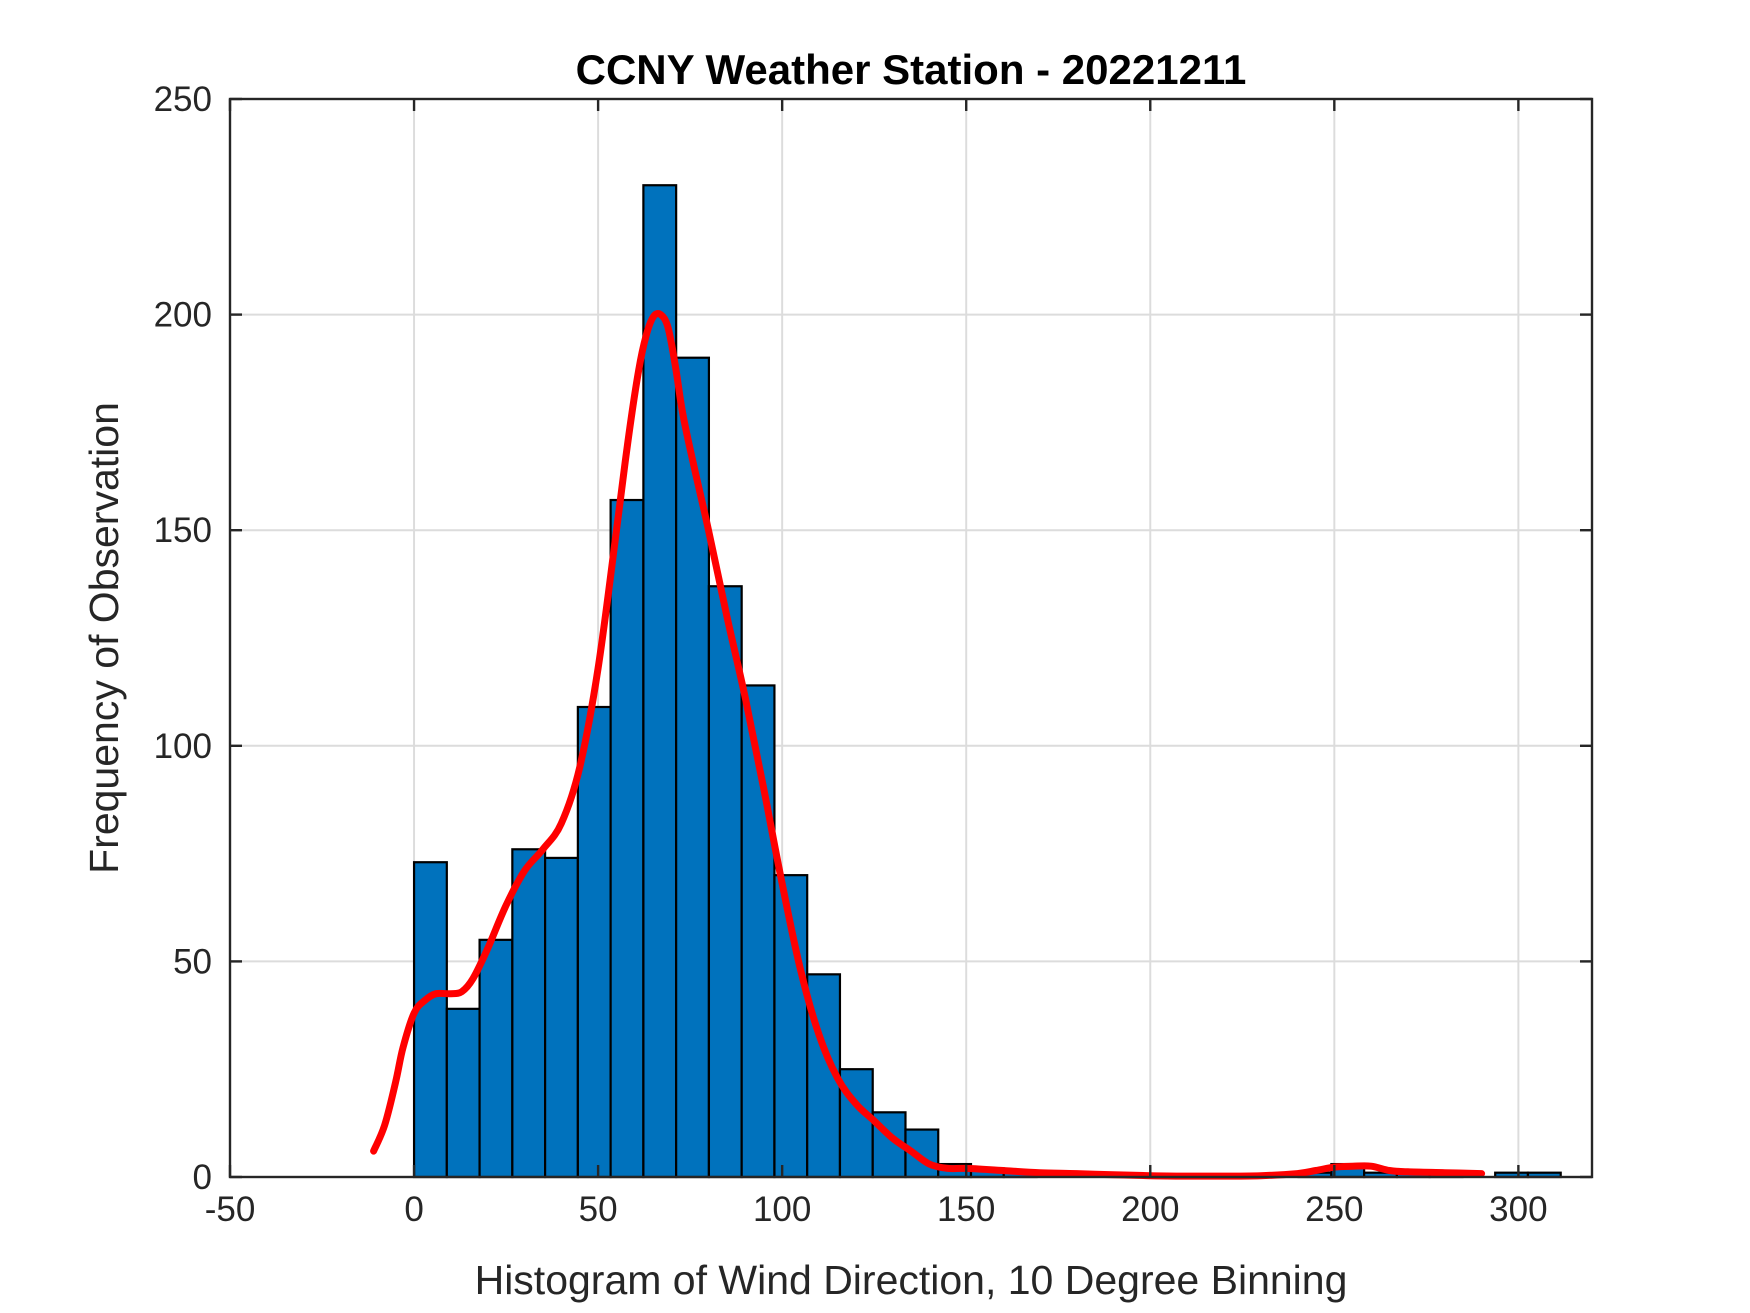 This screenshot has width=1750, height=1313. Describe the element at coordinates (598, 1209) in the screenshot. I see `x-tick-label: 50` at that location.